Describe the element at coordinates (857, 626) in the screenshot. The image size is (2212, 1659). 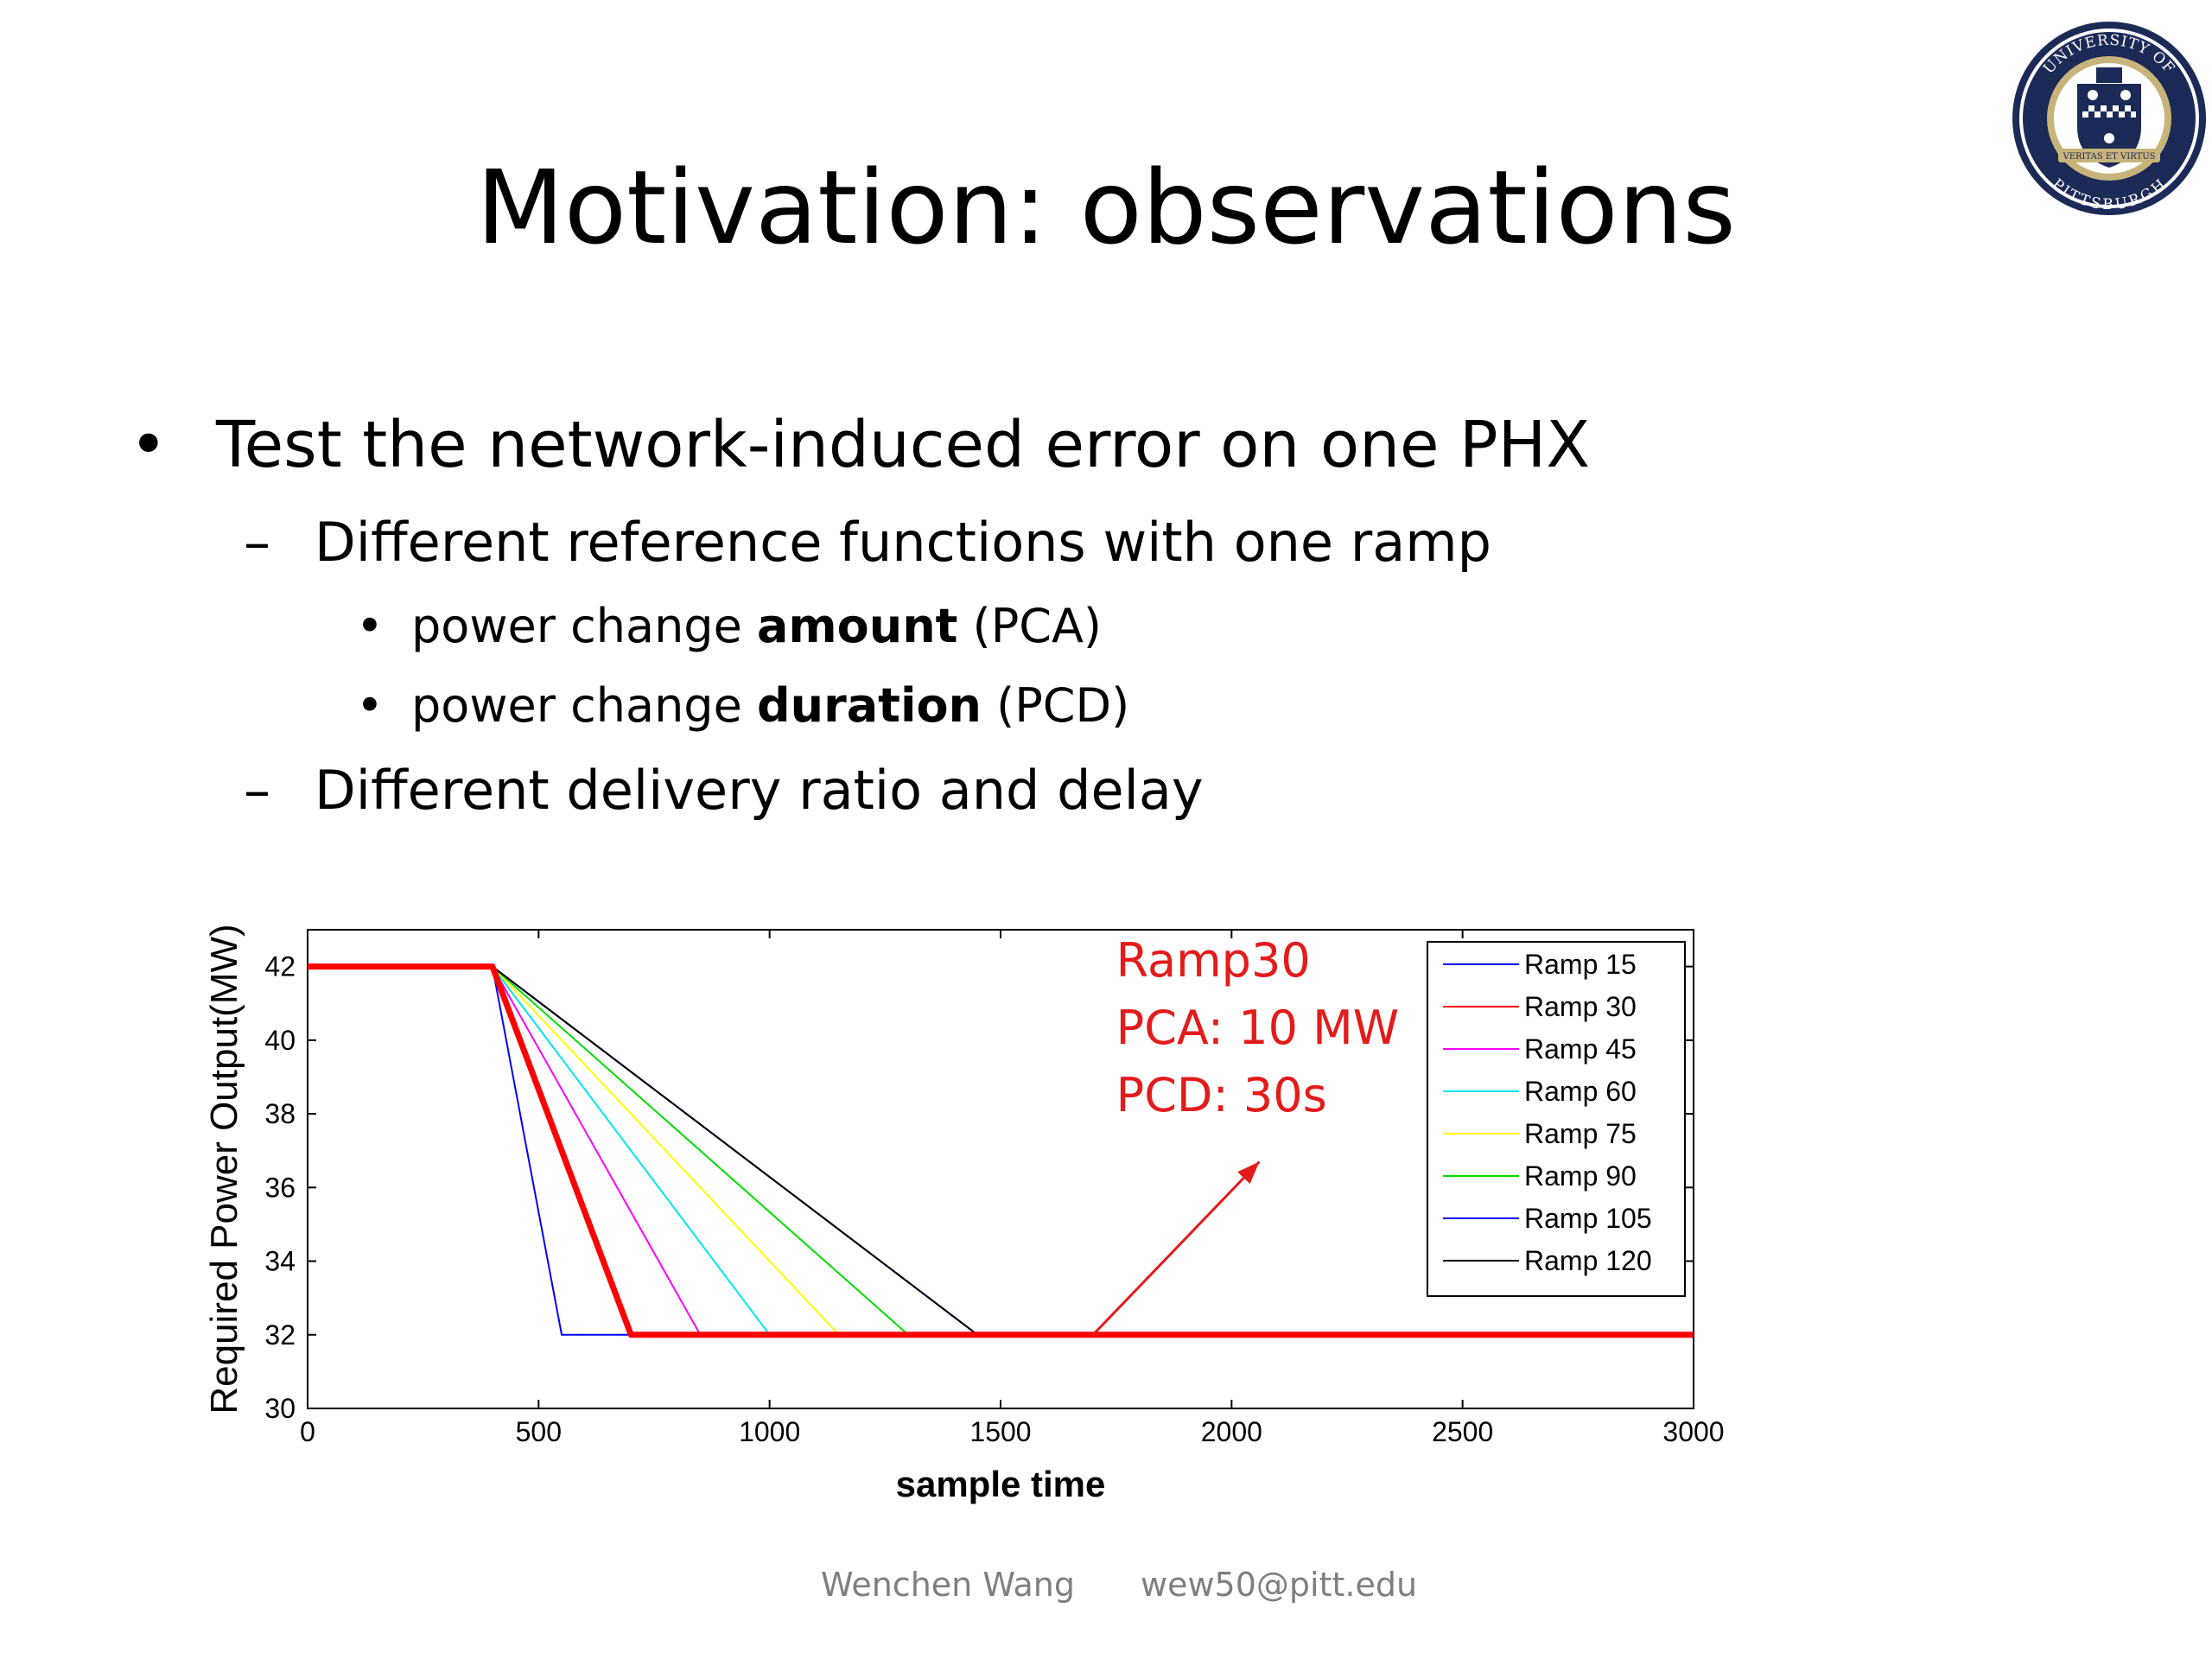
I see `pca-bold: amount` at that location.